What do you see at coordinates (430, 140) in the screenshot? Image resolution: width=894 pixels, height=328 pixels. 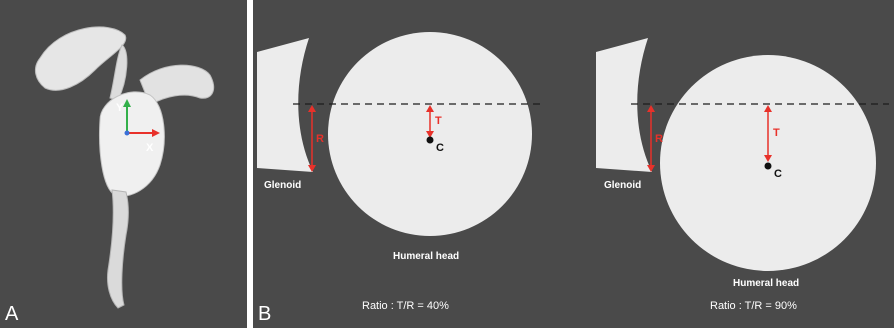 I see `left-center-point` at bounding box center [430, 140].